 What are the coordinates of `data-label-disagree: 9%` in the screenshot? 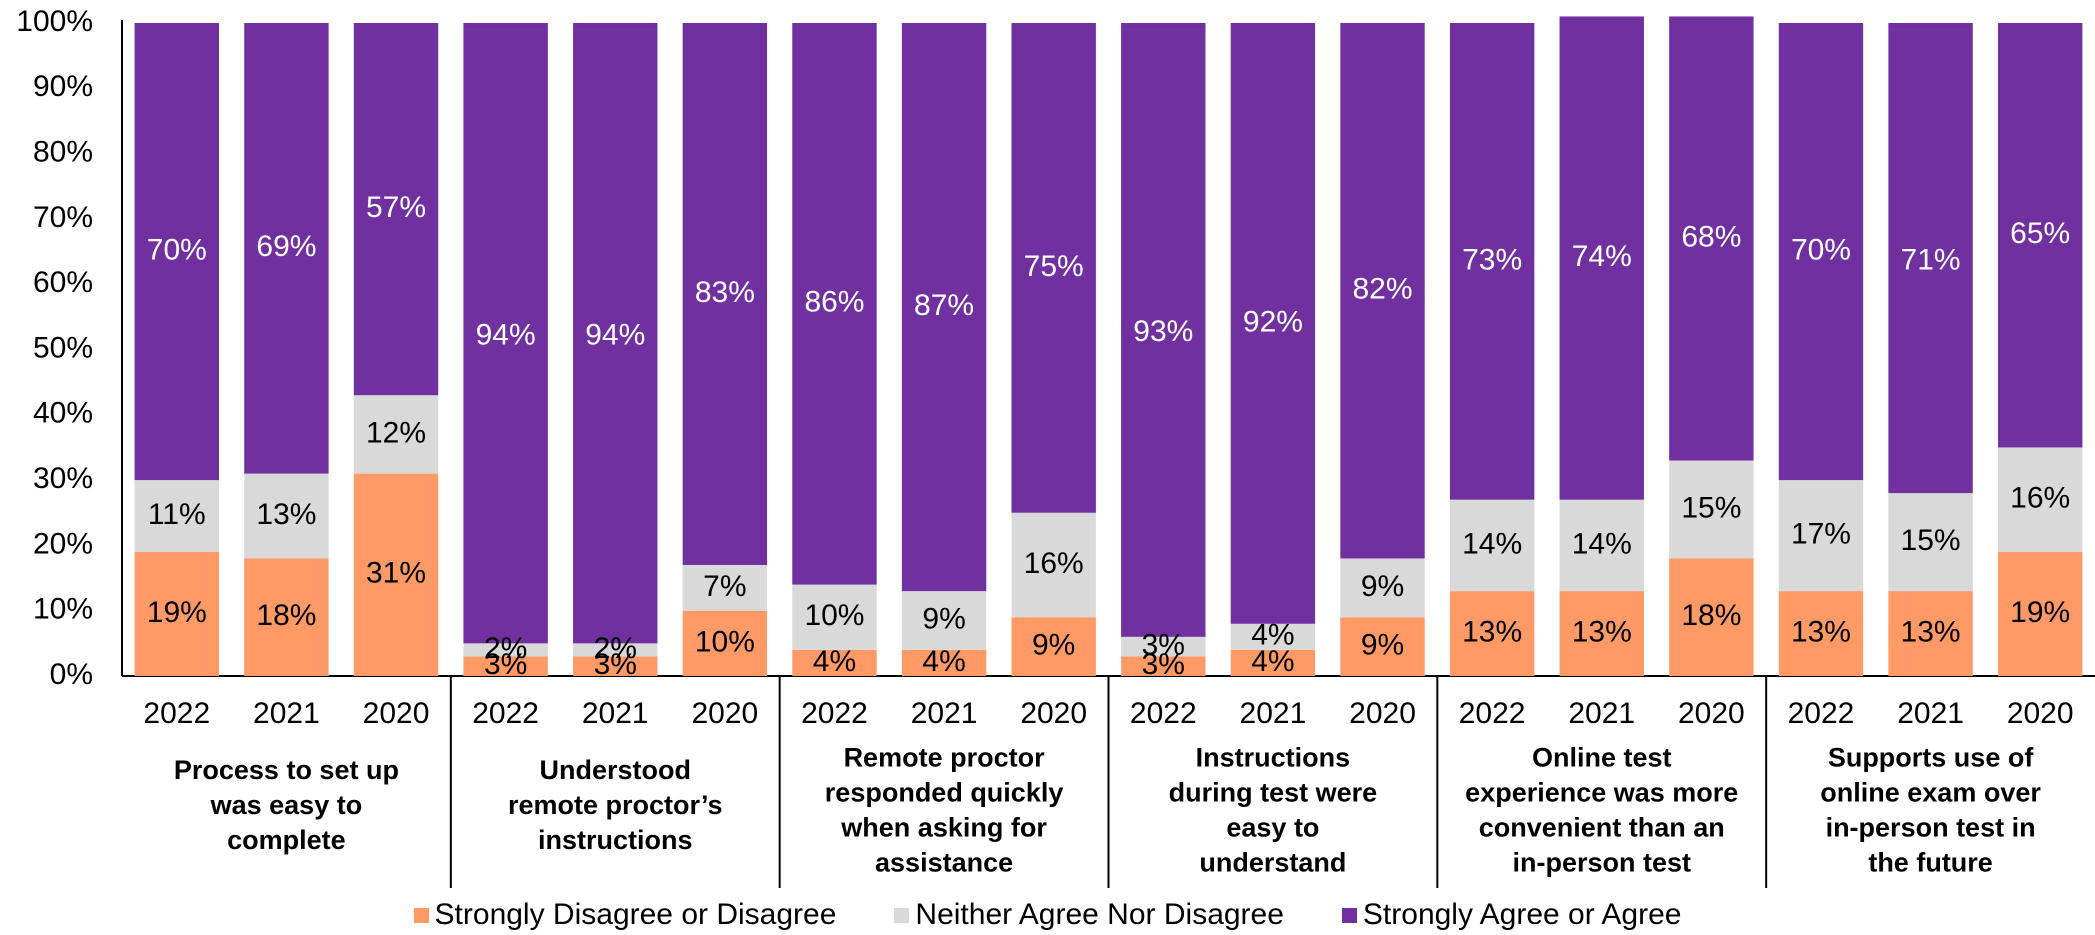 It's located at (1053, 645).